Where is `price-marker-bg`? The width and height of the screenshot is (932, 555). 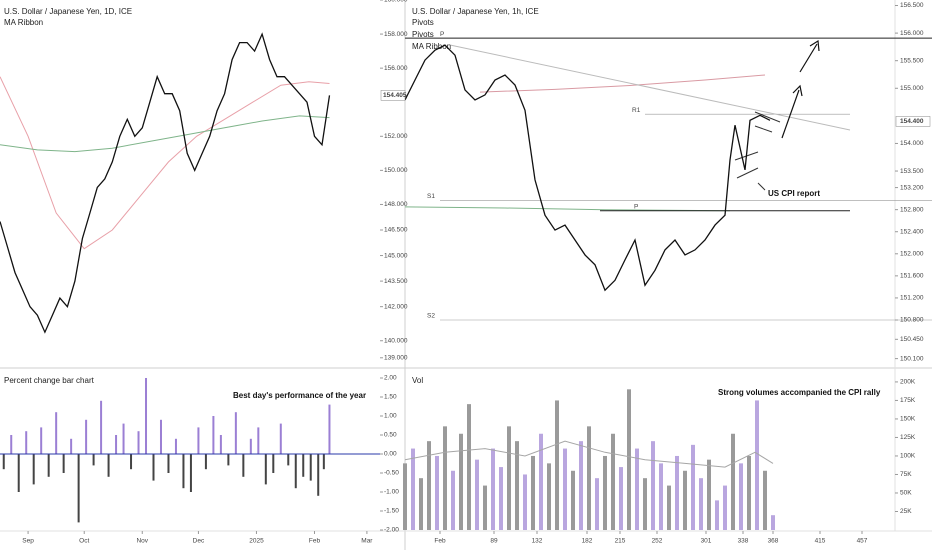
price-marker-bg is located at coordinates (913, 121).